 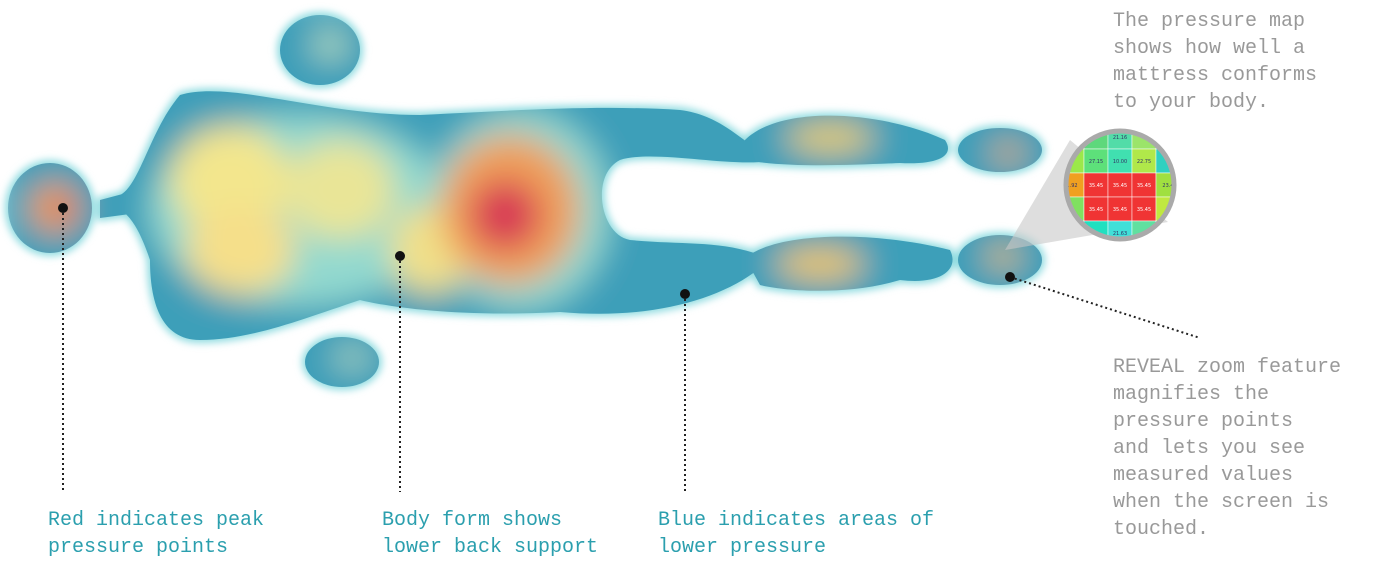 I want to click on red-label: Red indicates peak pressure points, so click(x=156, y=534).